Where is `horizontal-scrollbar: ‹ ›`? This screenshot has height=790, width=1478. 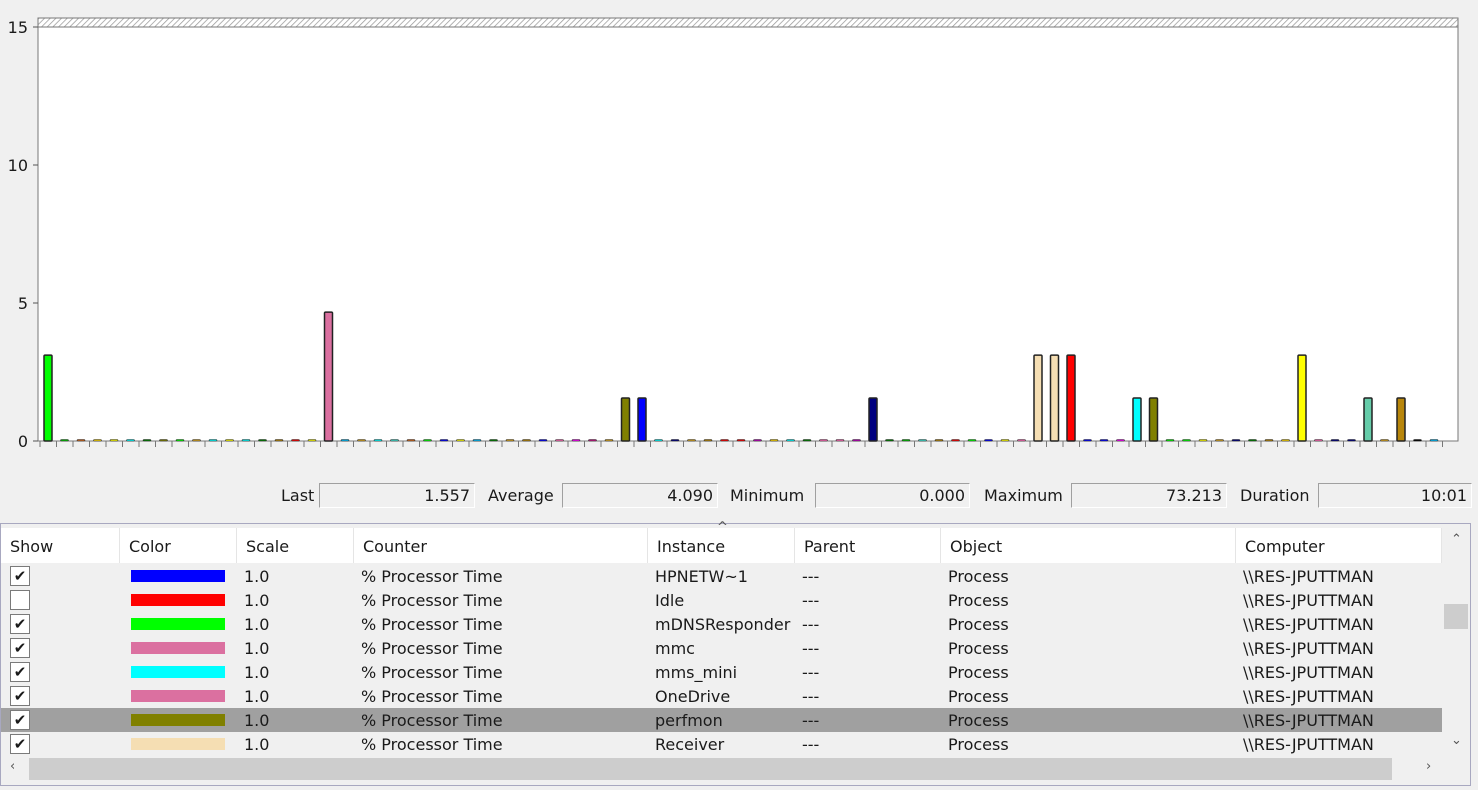 horizontal-scrollbar: ‹ › is located at coordinates (722, 769).